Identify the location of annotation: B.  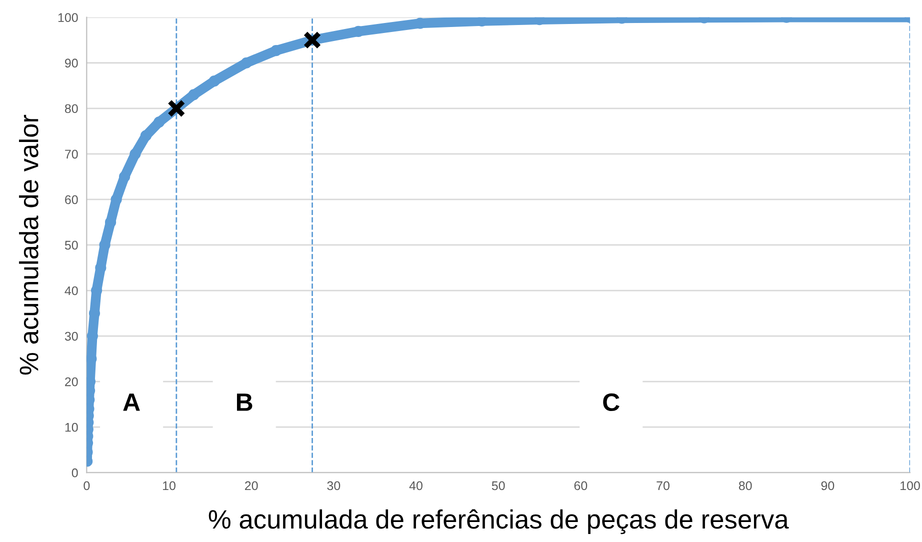
(244, 402).